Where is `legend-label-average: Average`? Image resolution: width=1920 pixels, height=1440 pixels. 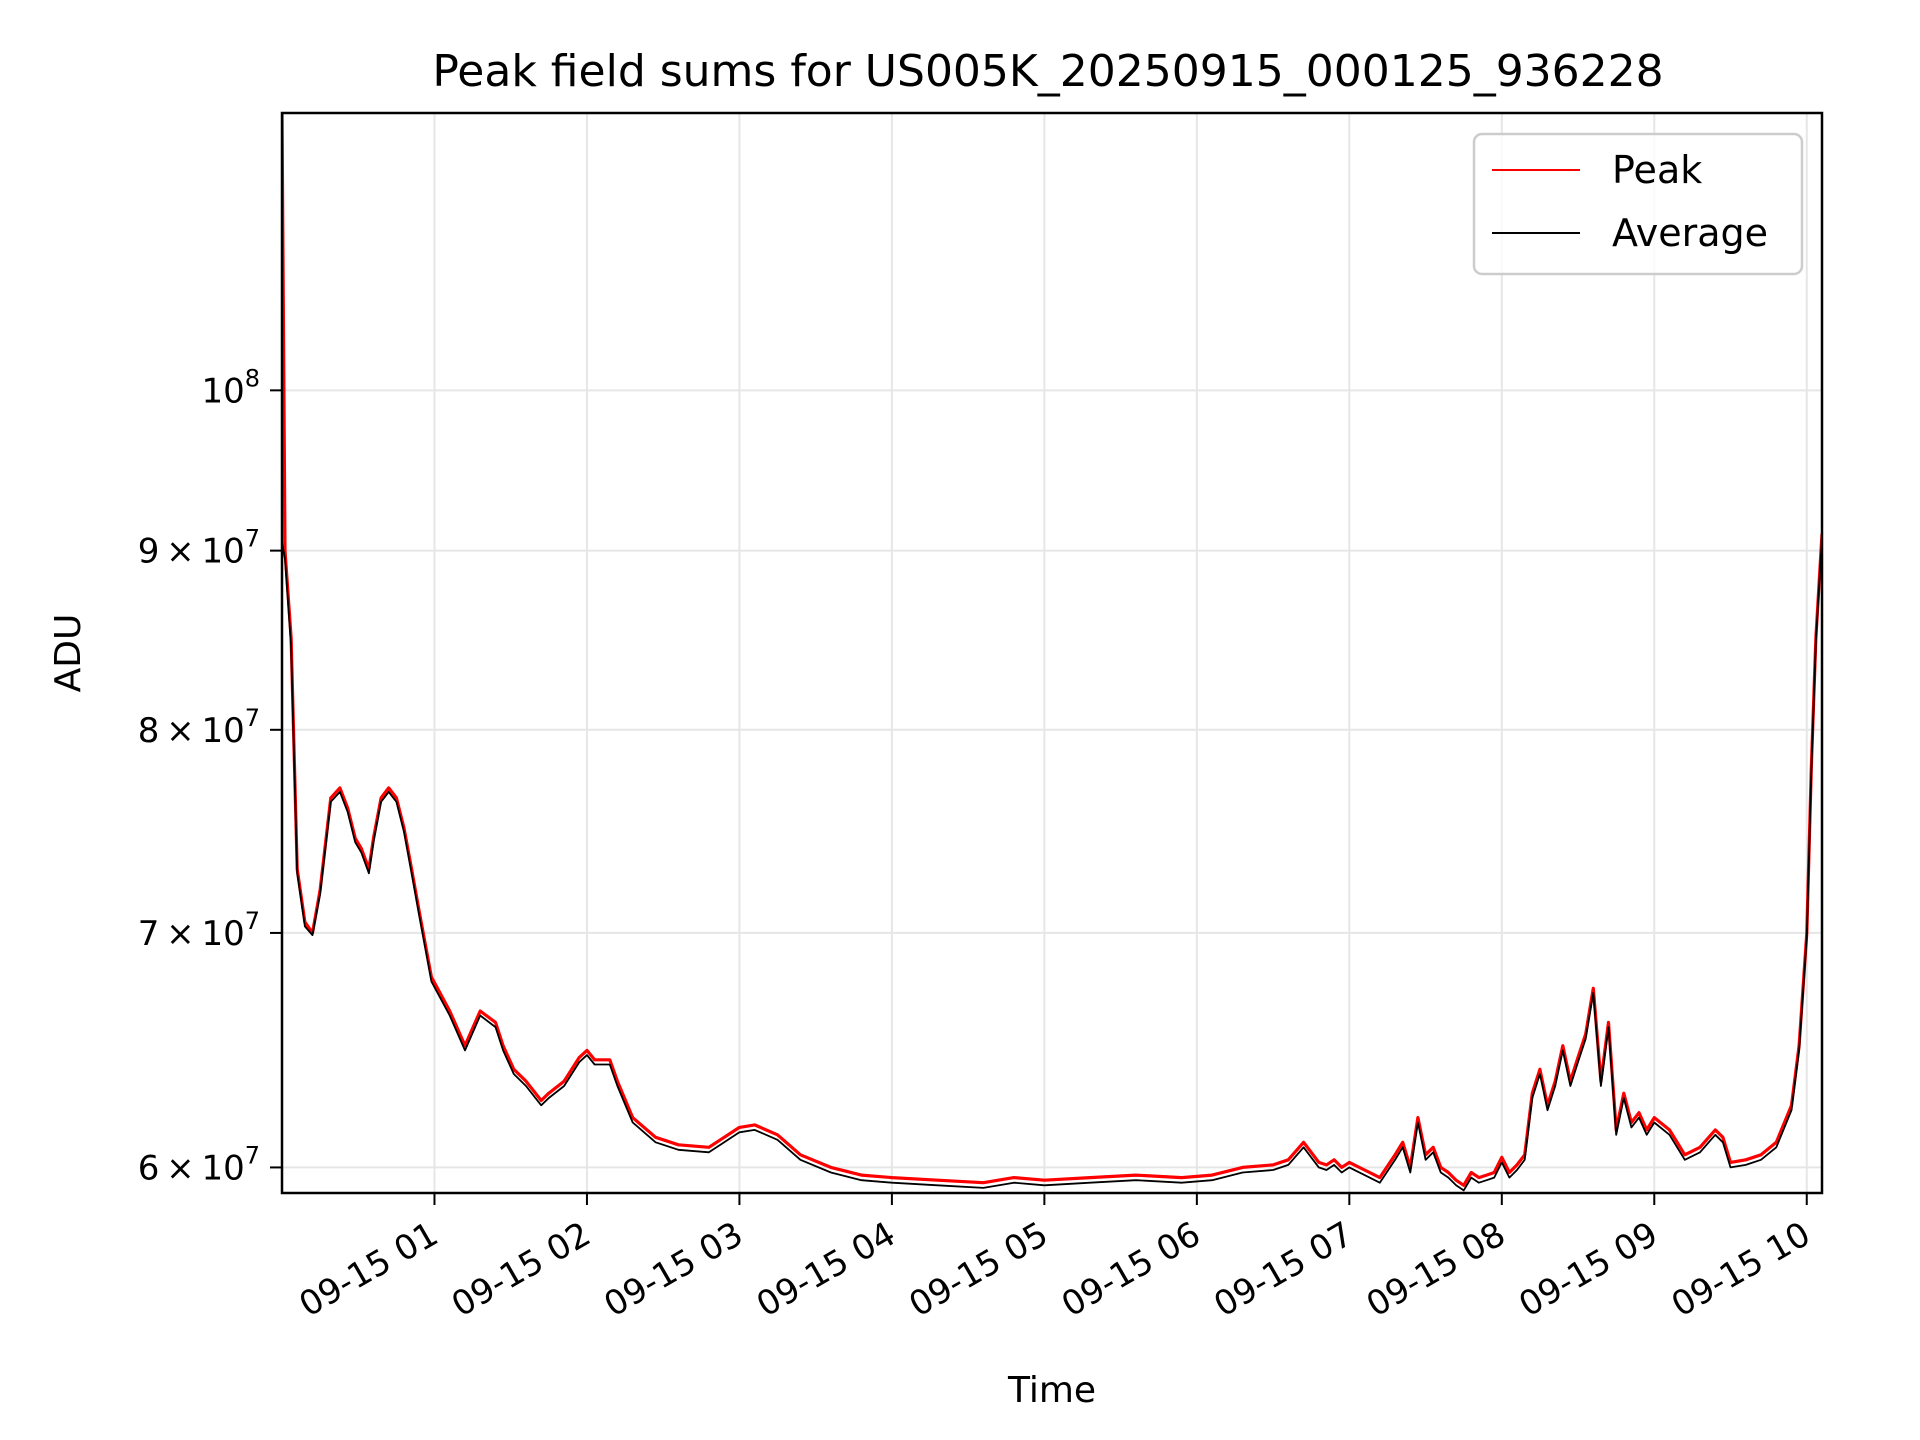
legend-label-average: Average is located at coordinates (1690, 233).